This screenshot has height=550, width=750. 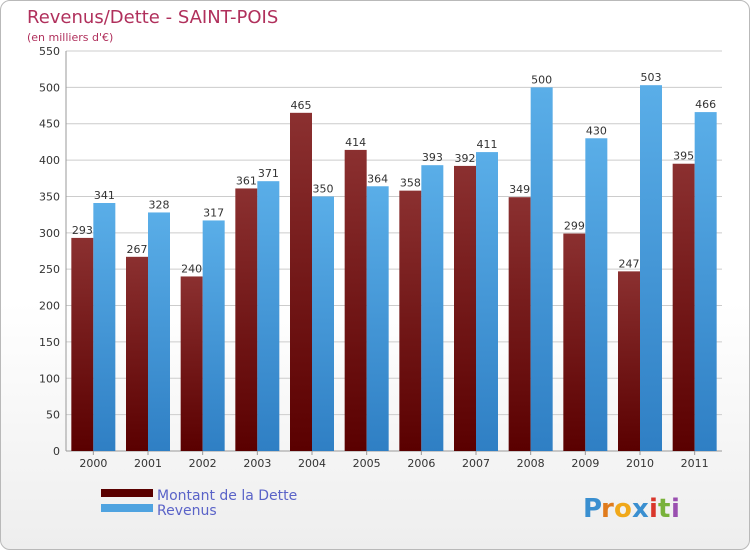 What do you see at coordinates (596, 130) in the screenshot?
I see `value-label: 430` at bounding box center [596, 130].